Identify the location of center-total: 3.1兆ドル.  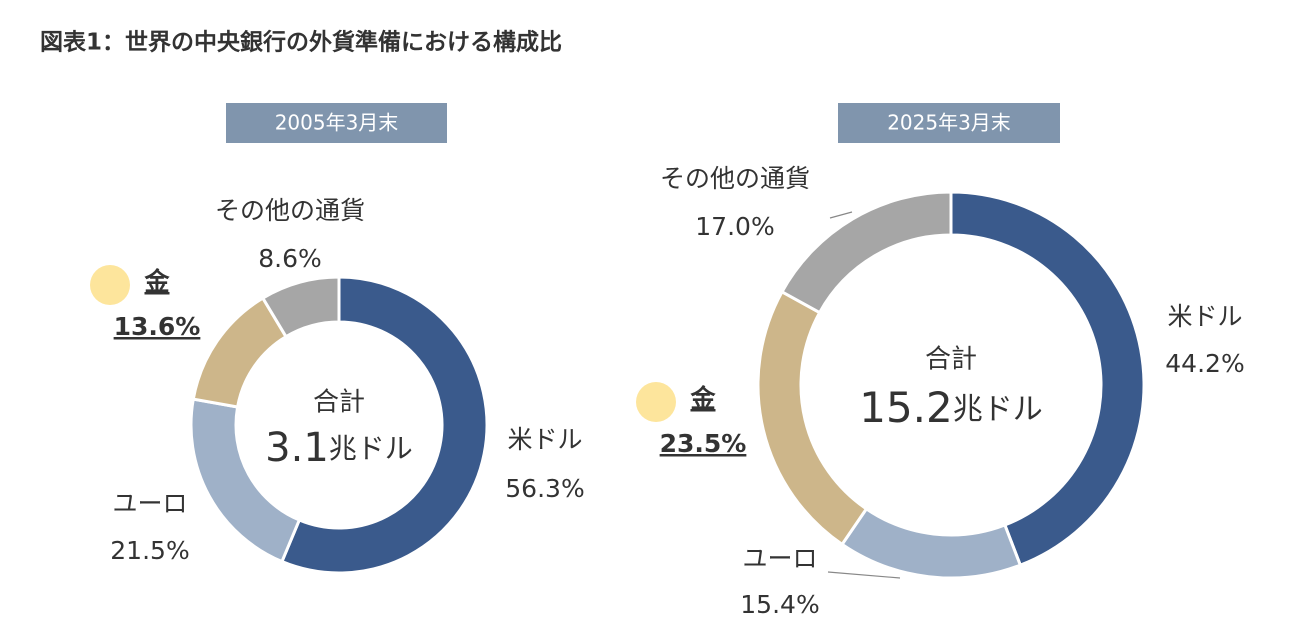
(339, 448).